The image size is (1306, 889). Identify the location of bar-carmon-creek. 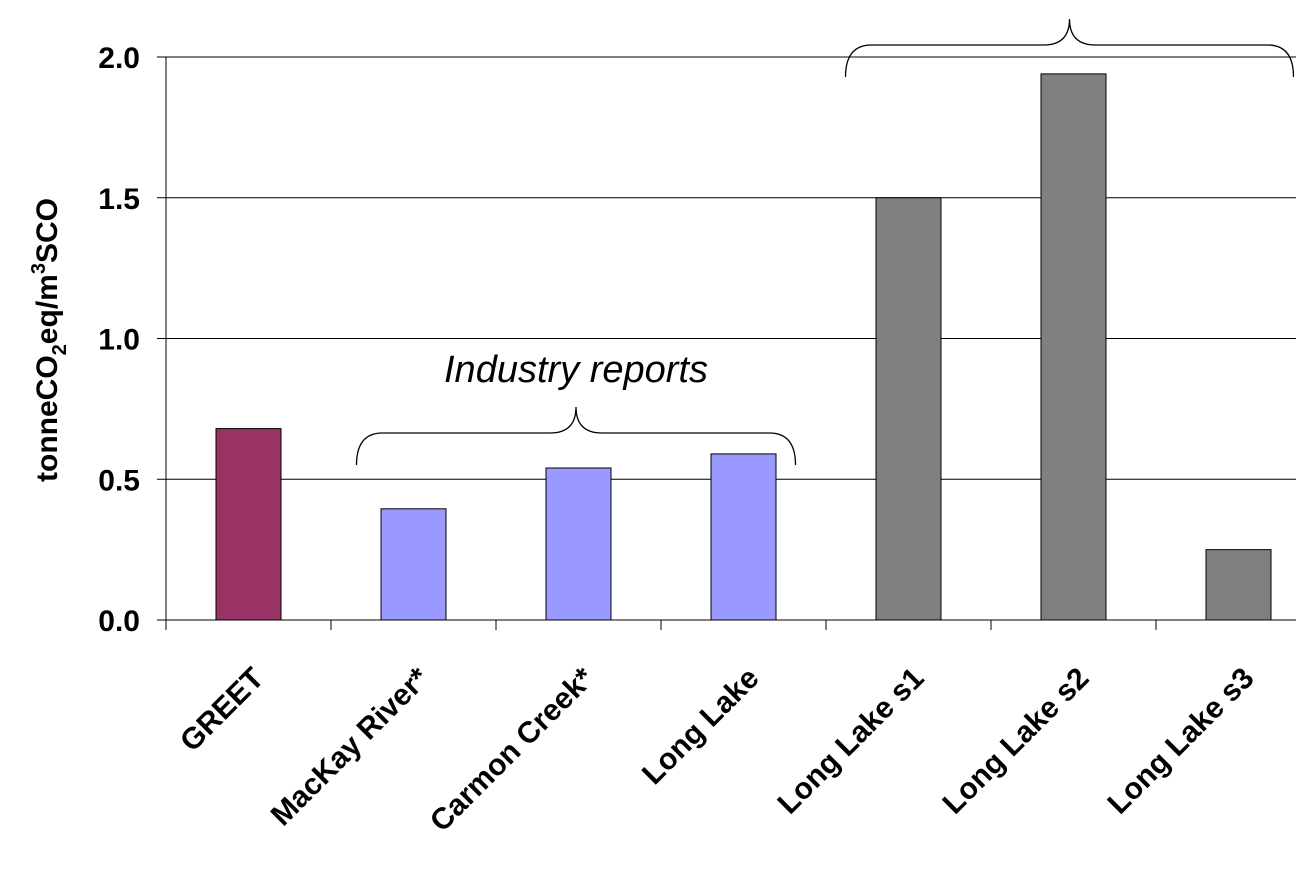
(578, 544).